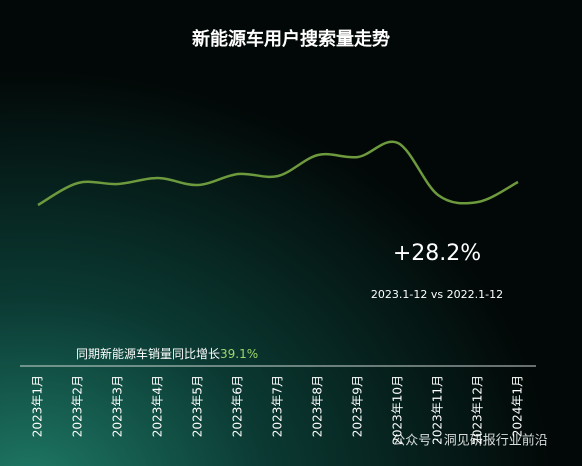  Describe the element at coordinates (118, 406) in the screenshot. I see `x-tick-label: 2023年3月` at that location.